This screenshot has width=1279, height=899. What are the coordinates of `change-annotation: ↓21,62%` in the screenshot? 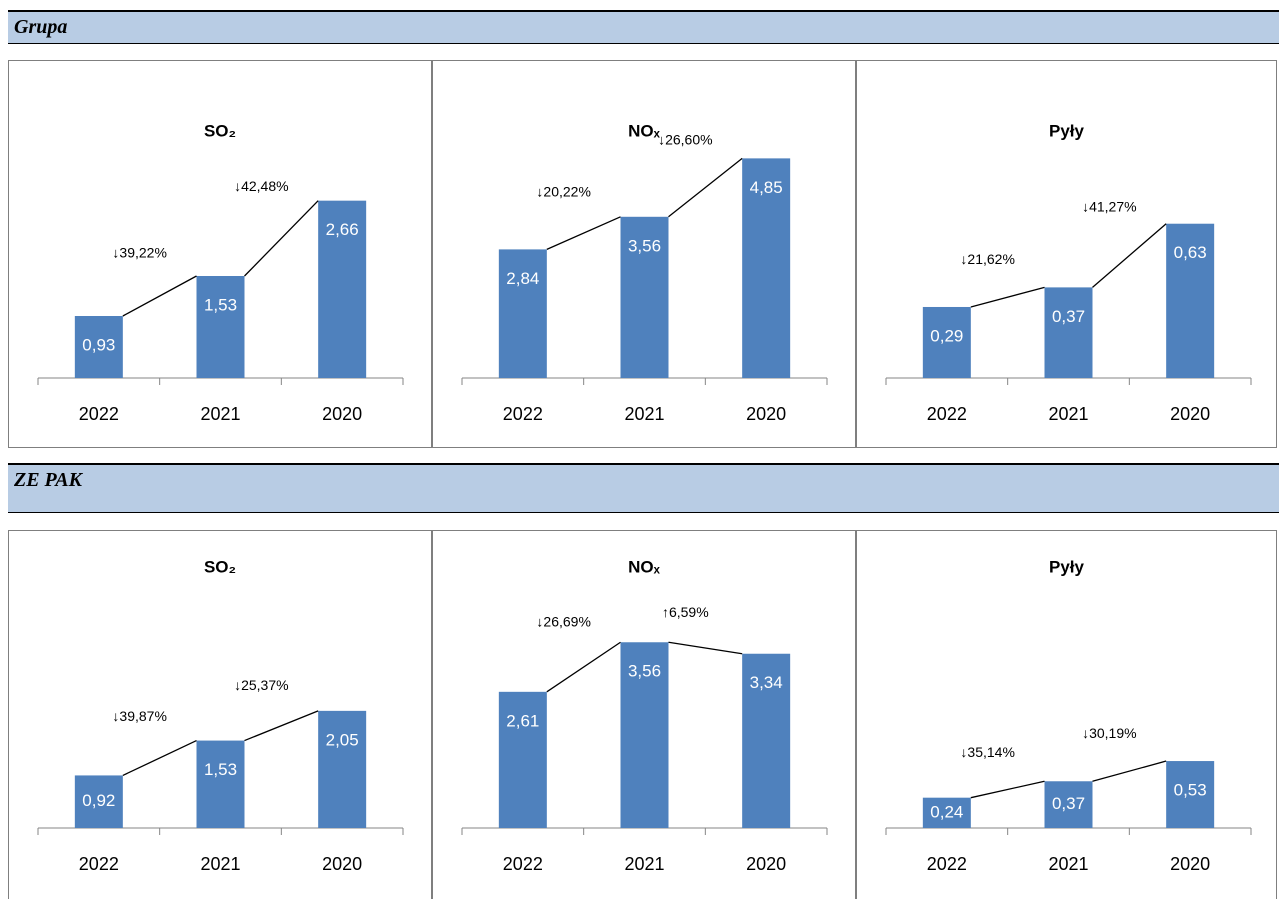 It's located at (987, 259).